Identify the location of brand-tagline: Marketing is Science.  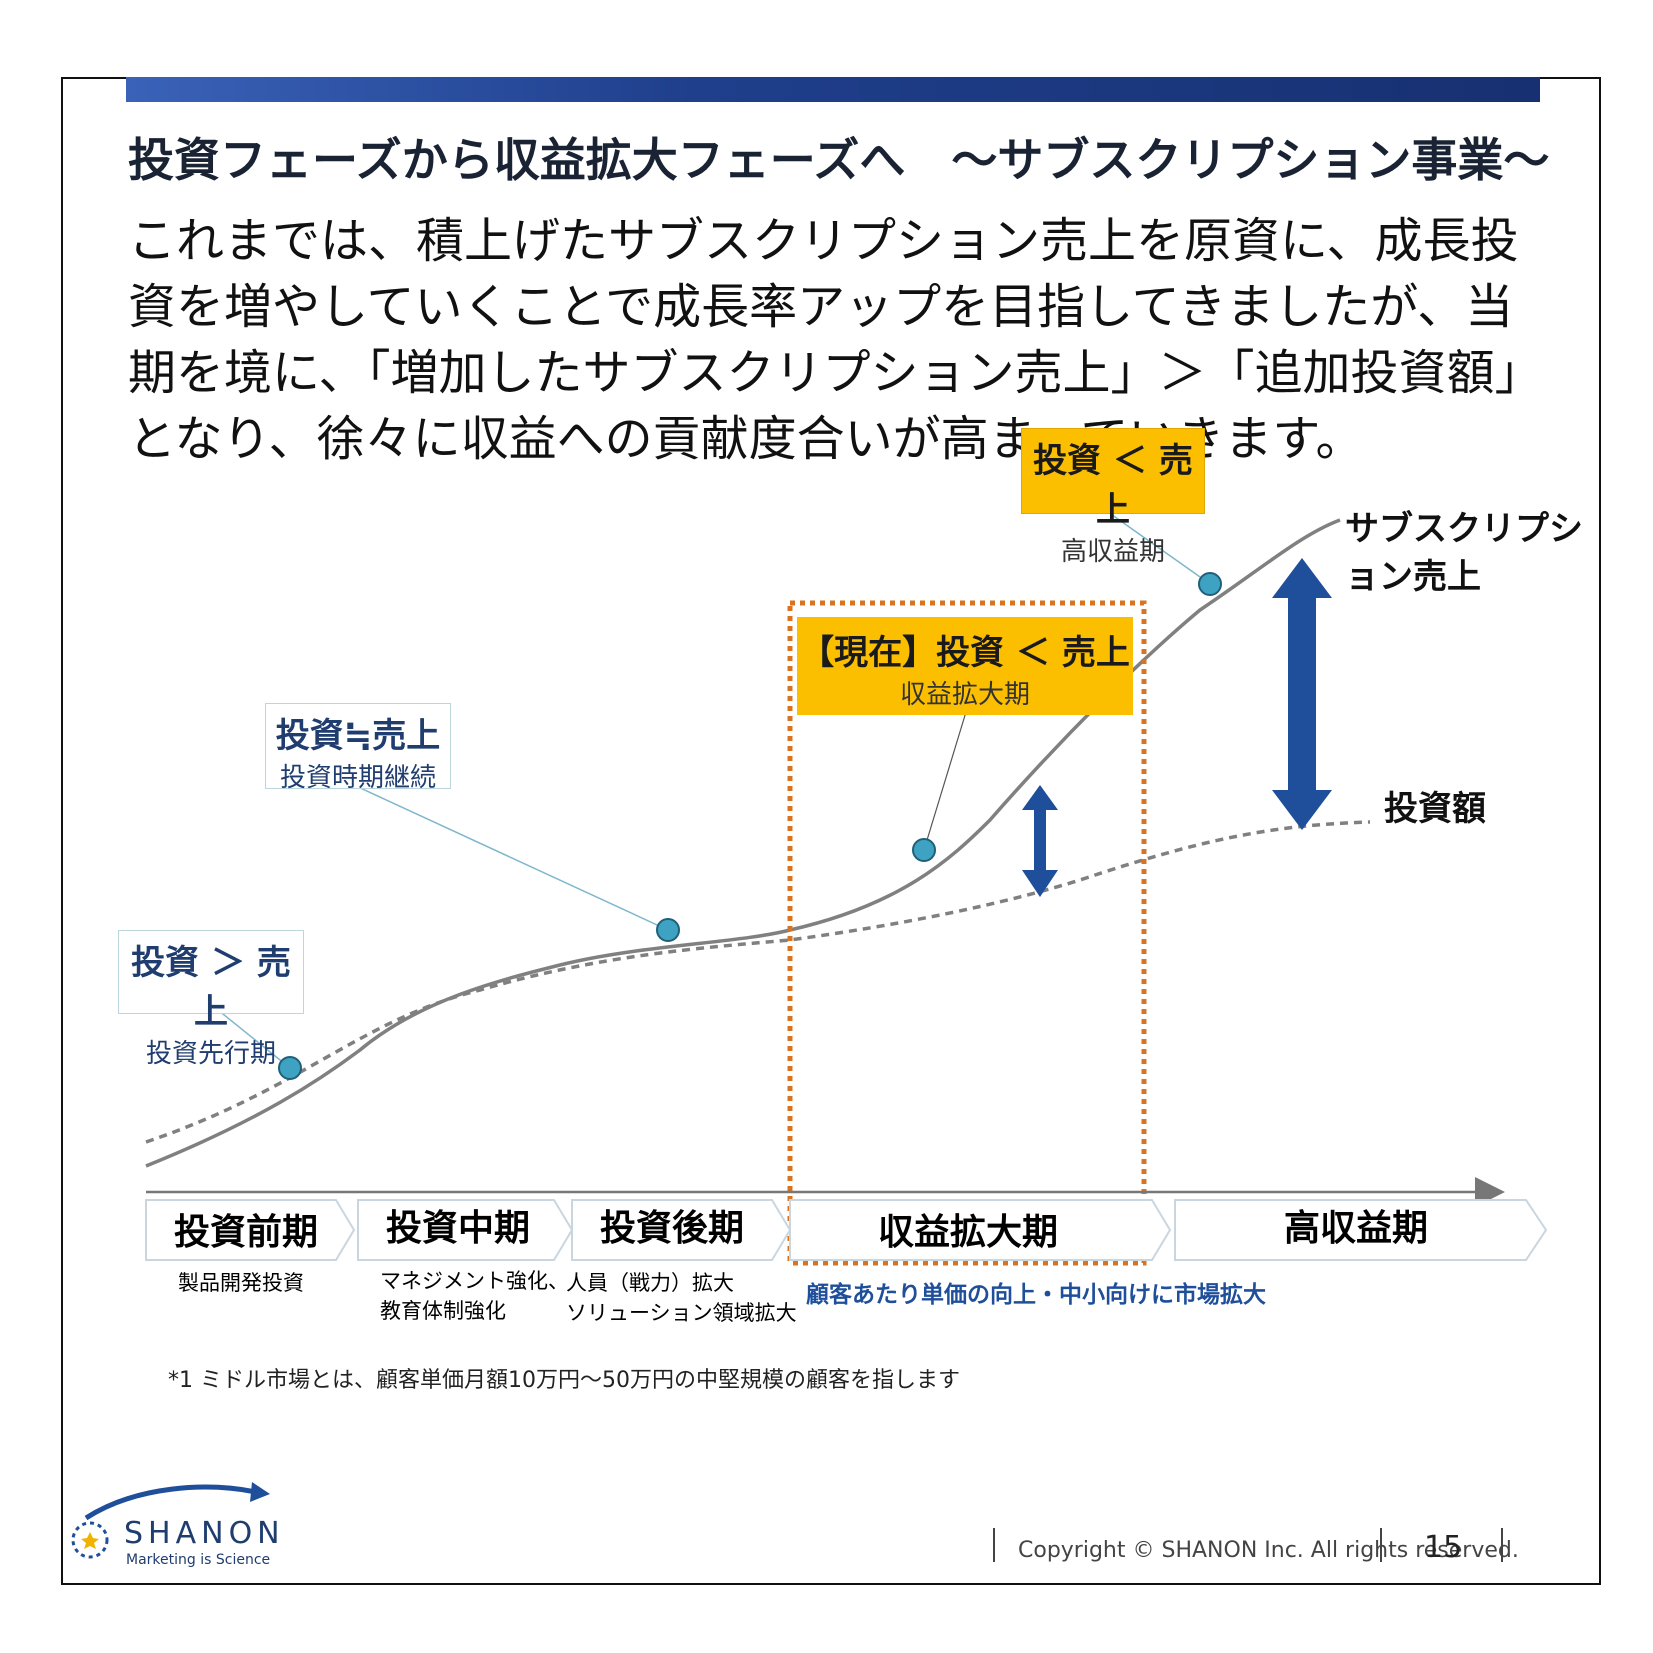
(198, 1560).